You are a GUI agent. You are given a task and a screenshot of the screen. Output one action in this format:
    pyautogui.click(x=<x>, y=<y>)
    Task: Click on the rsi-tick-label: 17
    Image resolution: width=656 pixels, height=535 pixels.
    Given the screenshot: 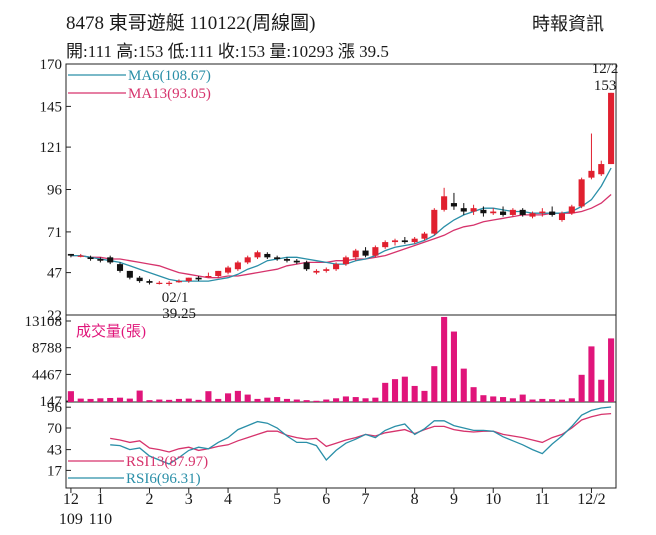 What is the action you would take?
    pyautogui.click(x=55, y=471)
    